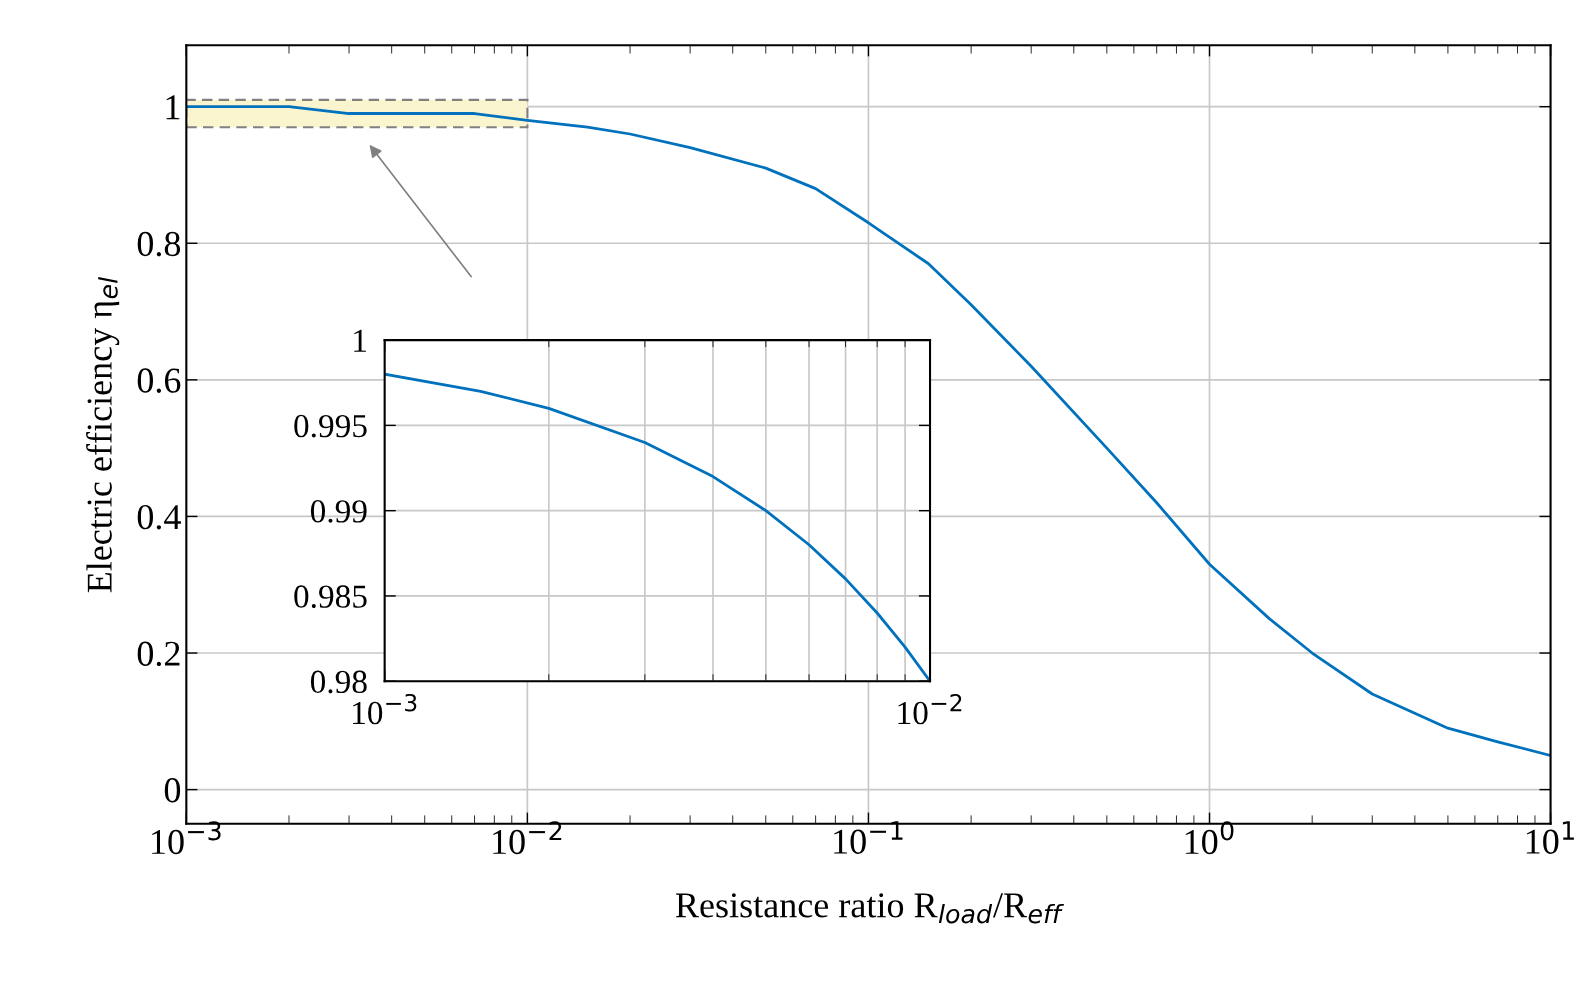 The image size is (1579, 983). What do you see at coordinates (385, 709) in the screenshot?
I see `x-tick-label: 10$^{−3}$` at bounding box center [385, 709].